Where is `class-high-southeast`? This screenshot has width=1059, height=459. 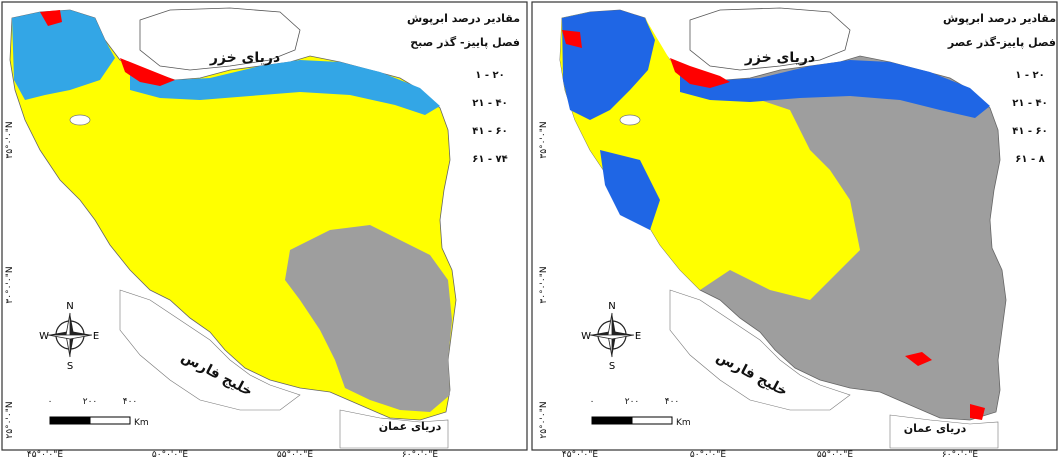 class-high-southeast is located at coordinates (977, 412).